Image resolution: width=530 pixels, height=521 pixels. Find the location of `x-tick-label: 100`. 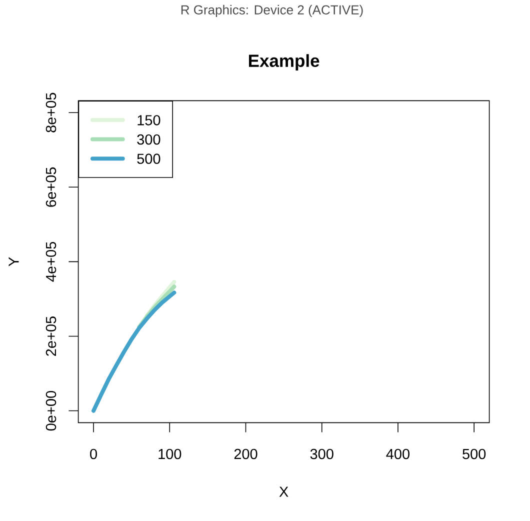

x-tick-label: 100 is located at coordinates (170, 454).